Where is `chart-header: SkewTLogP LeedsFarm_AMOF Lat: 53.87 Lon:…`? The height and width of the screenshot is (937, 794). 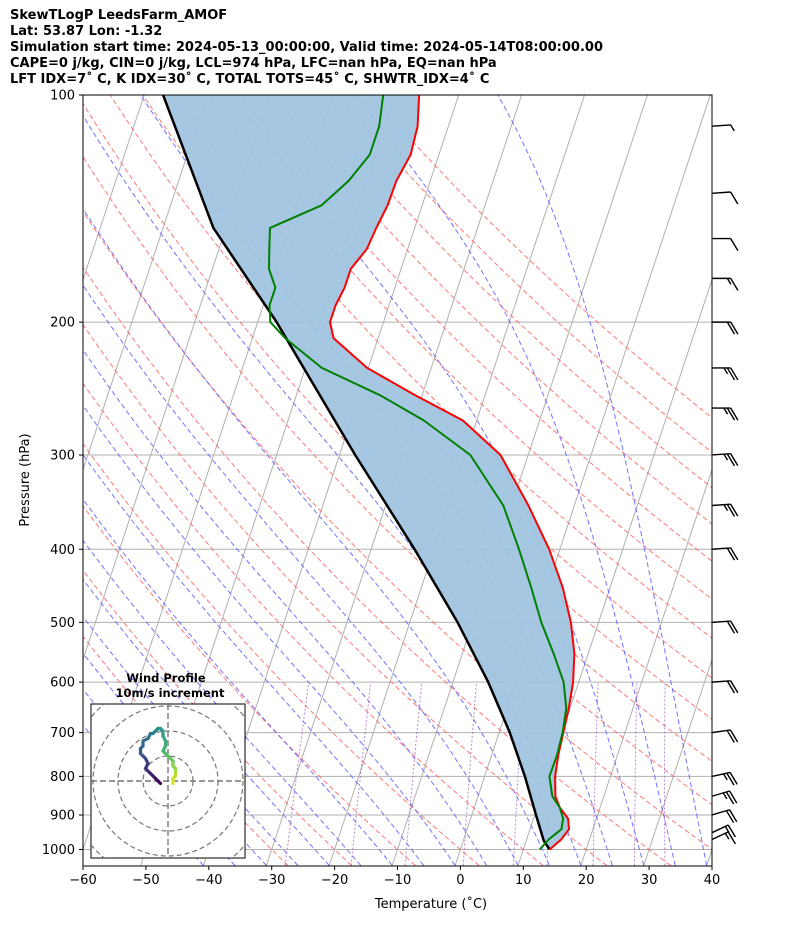
chart-header: SkewTLogP LeedsFarm_AMOF Lat: 53.87 Lon:… is located at coordinates (306, 48).